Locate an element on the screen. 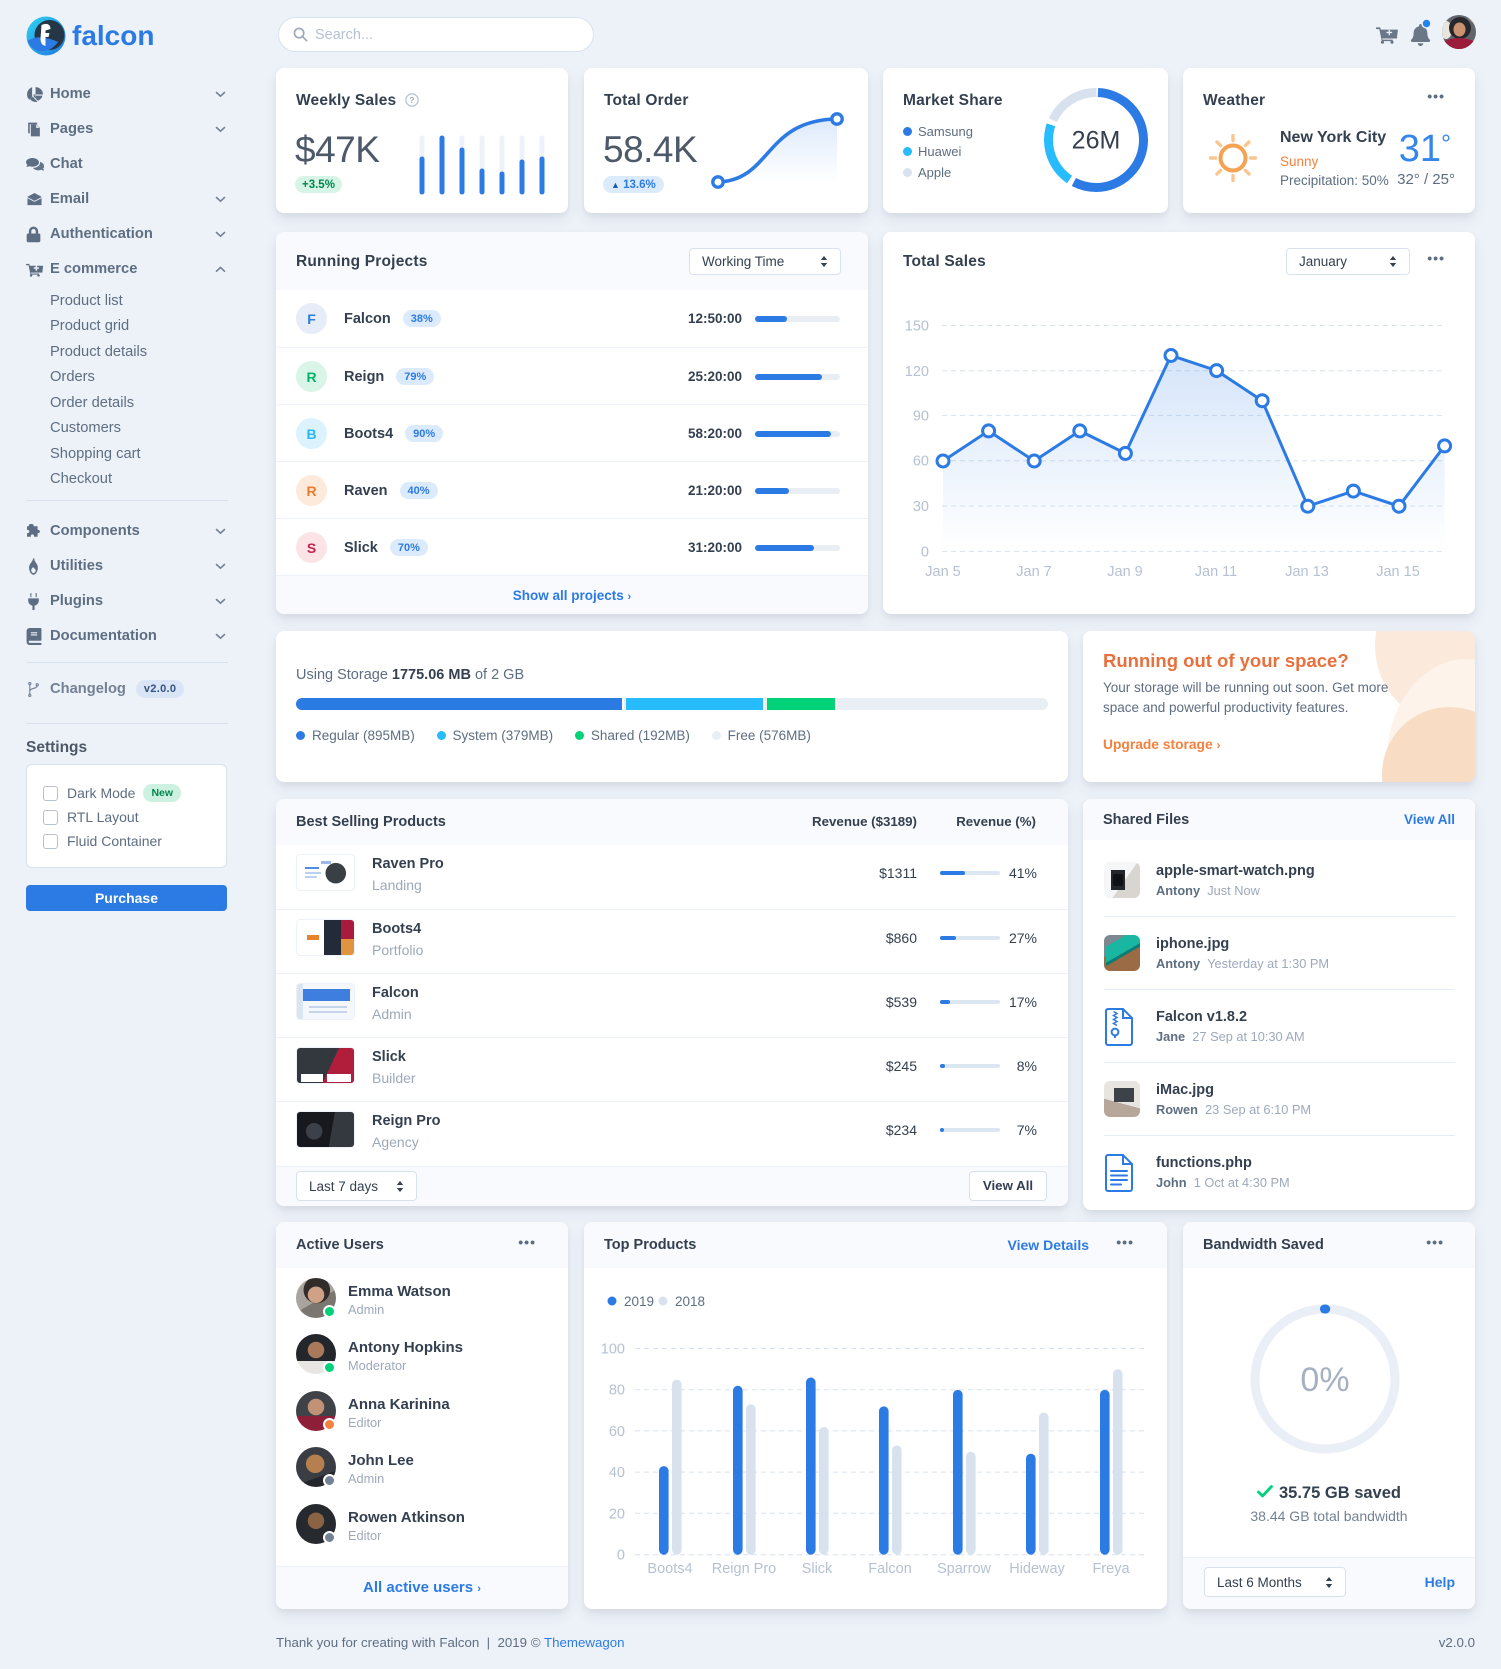 The height and width of the screenshot is (1669, 1501). svg-text: 100 is located at coordinates (613, 1350).